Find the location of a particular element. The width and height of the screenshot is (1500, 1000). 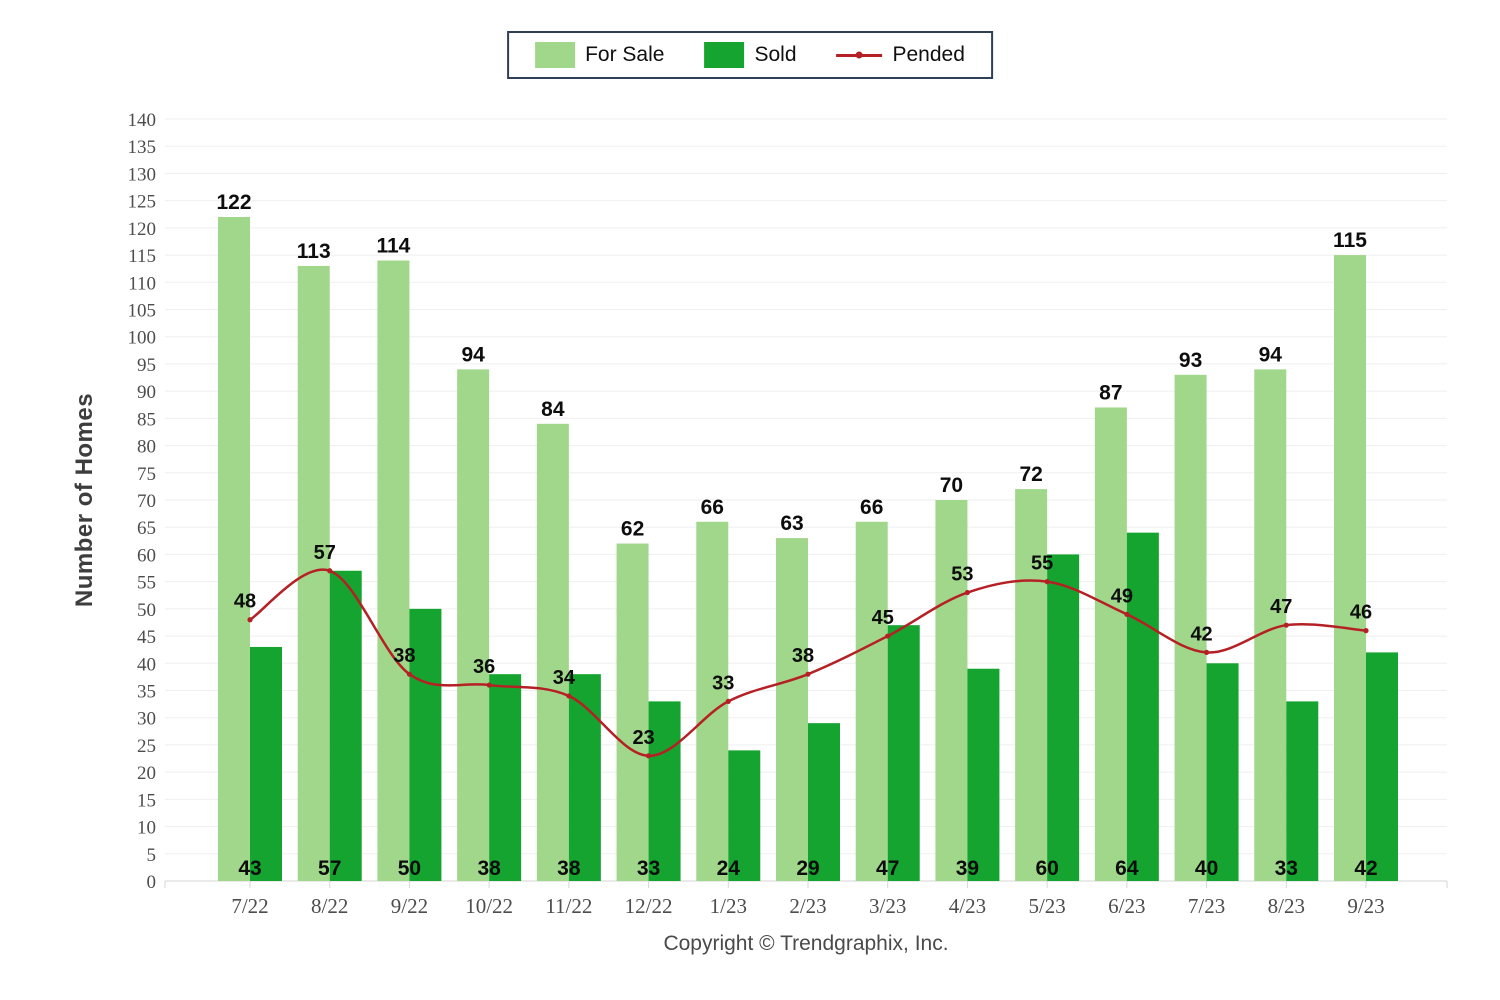

y-tick-label: 75 is located at coordinates (146, 474).